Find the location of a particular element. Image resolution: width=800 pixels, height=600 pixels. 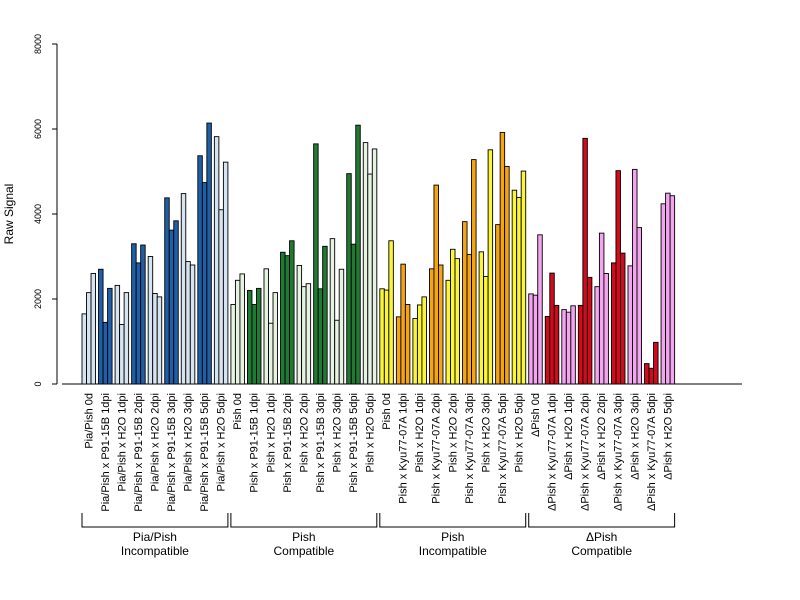

y-tick-label: 4000 is located at coordinates (38, 214).